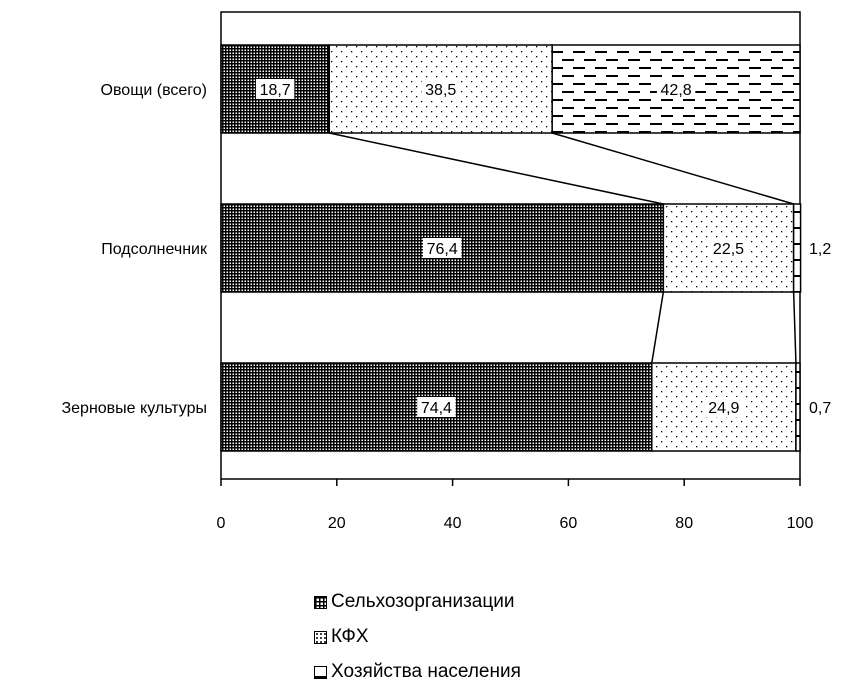 The height and width of the screenshot is (697, 842). I want to click on x-tick-label: 80, so click(684, 523).